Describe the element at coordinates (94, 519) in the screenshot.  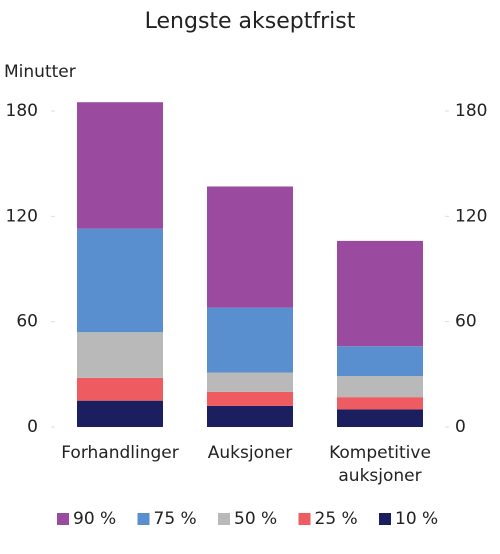
I see `legend-label: 90 %` at that location.